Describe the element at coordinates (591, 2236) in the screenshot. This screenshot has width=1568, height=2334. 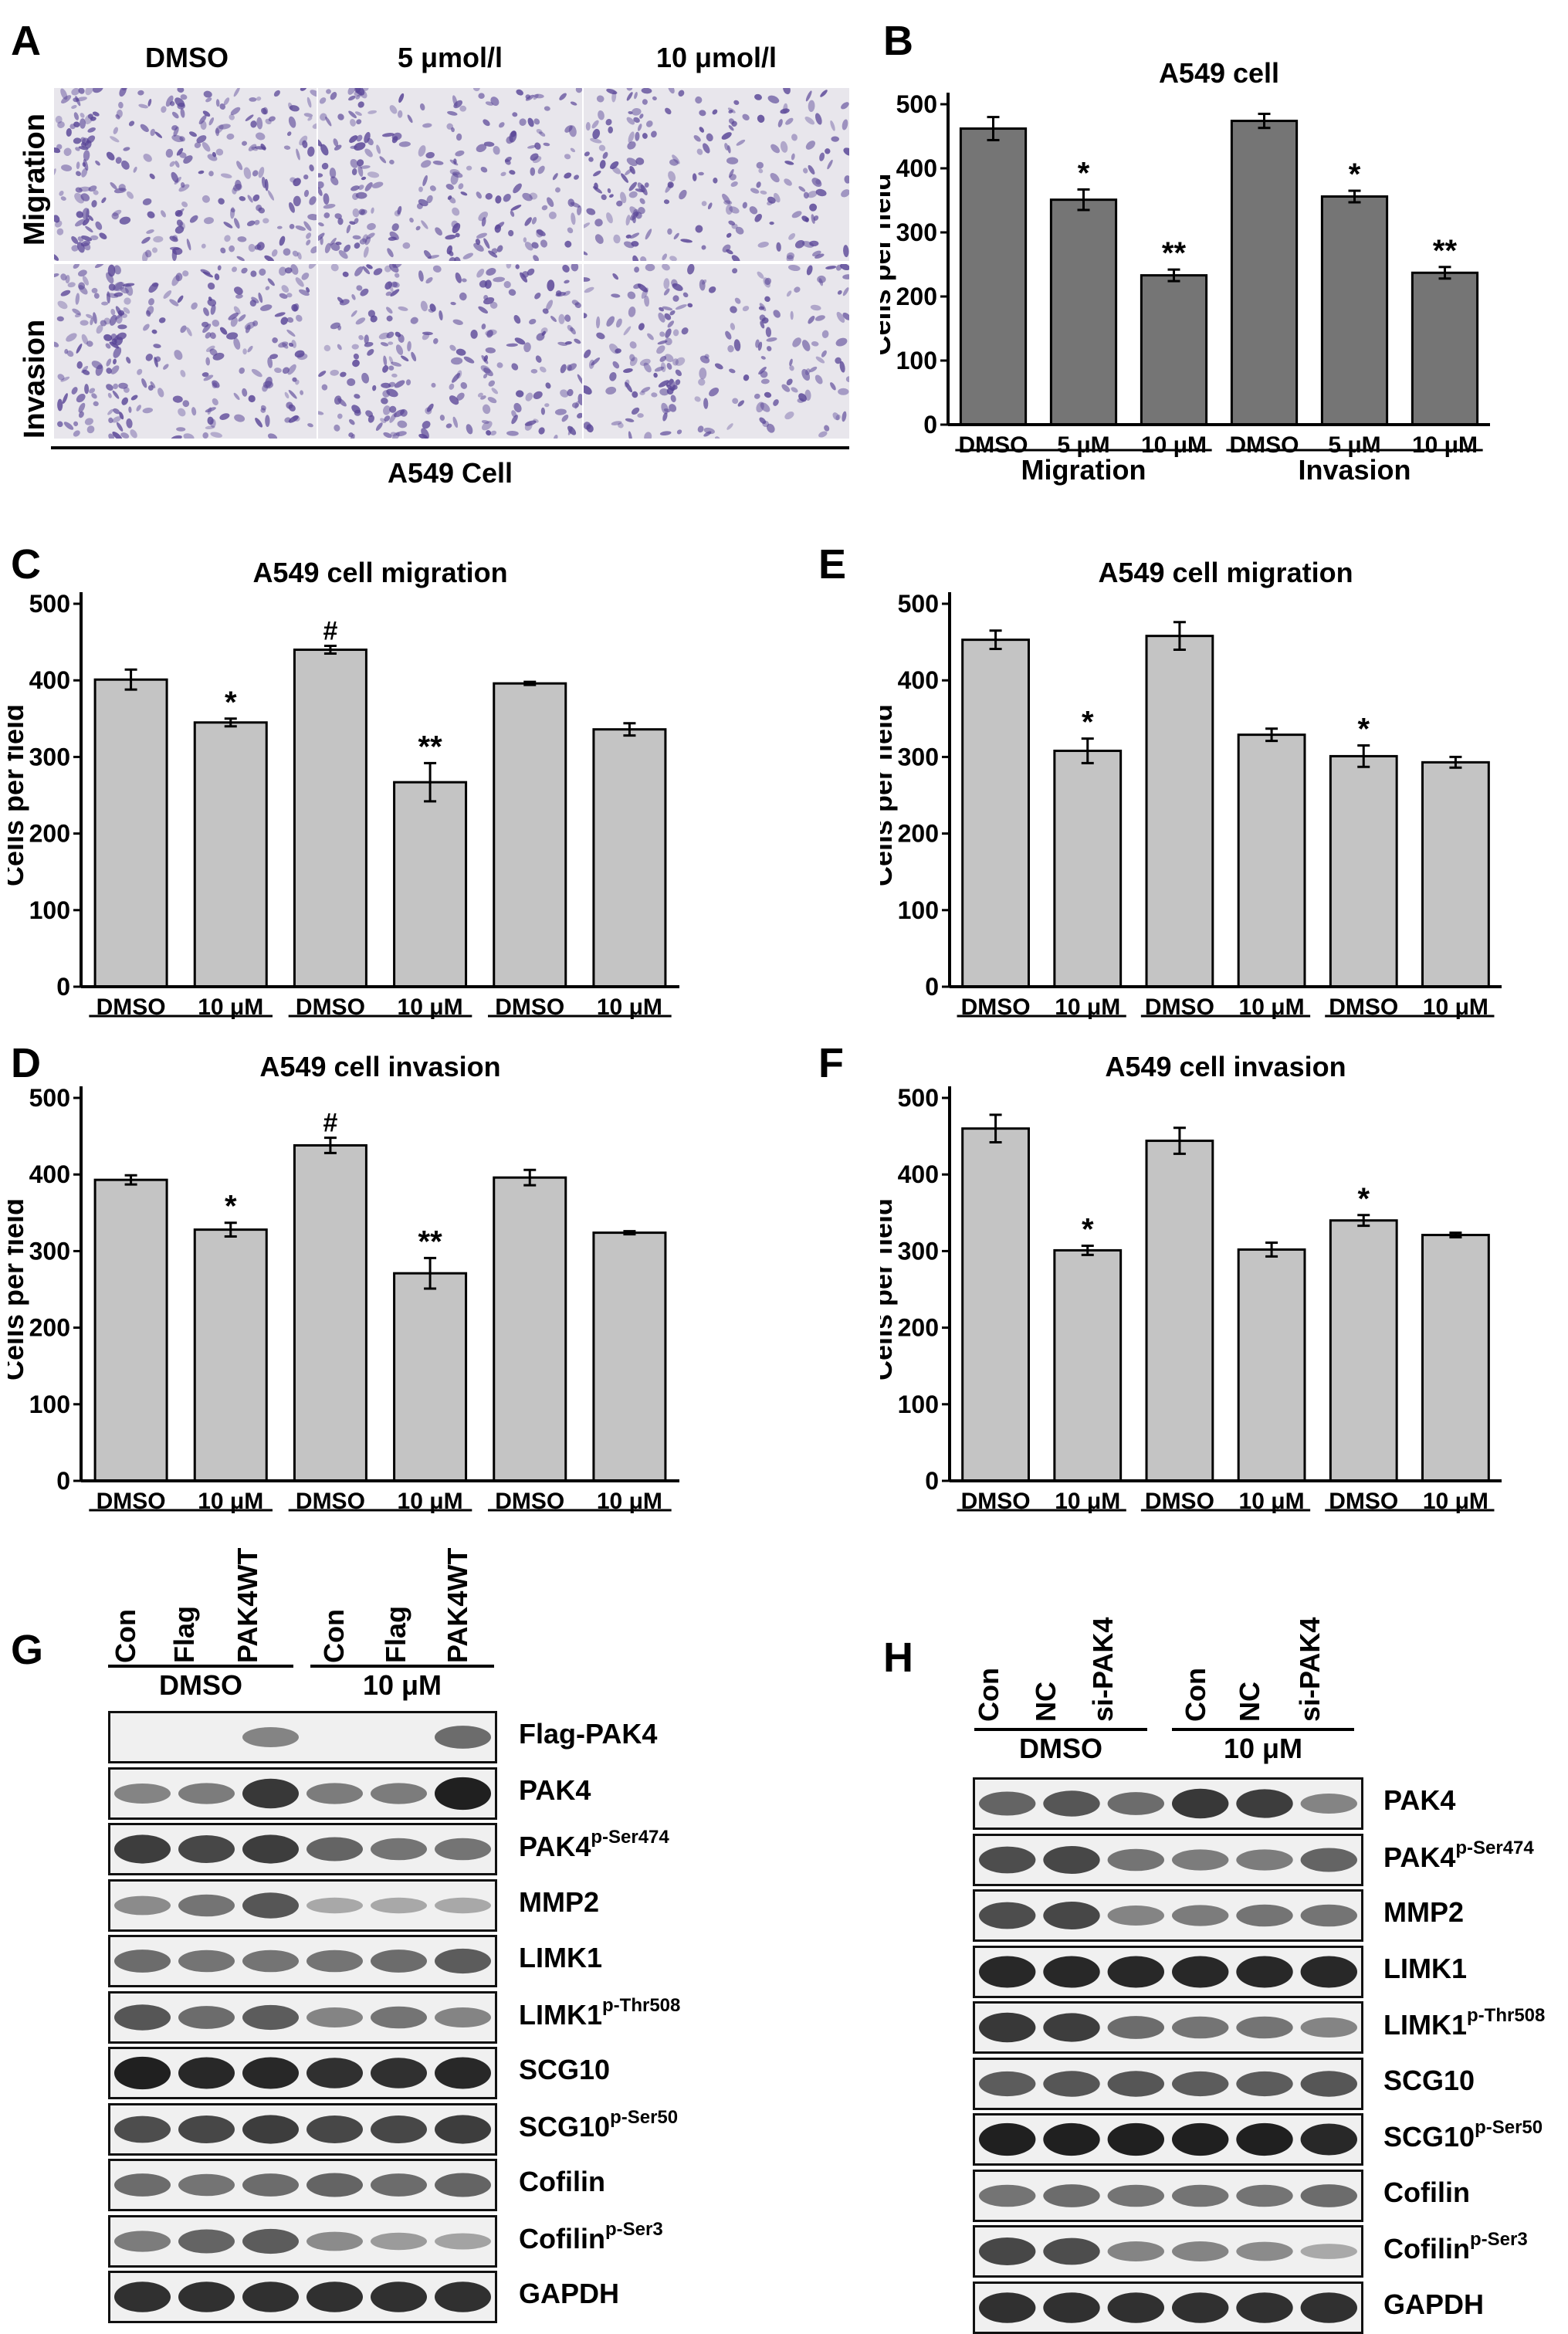
I see `blot-label: Cofilinp-Ser3` at that location.